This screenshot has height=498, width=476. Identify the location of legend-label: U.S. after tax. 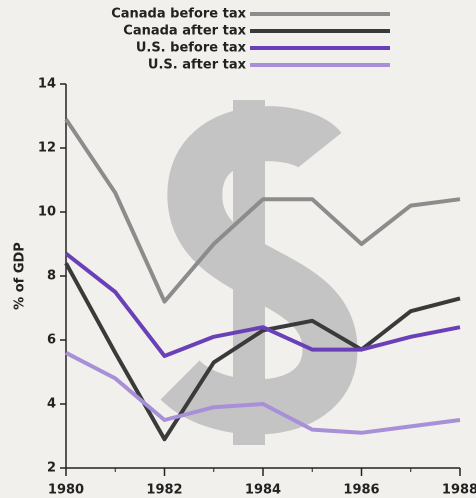
(197, 65).